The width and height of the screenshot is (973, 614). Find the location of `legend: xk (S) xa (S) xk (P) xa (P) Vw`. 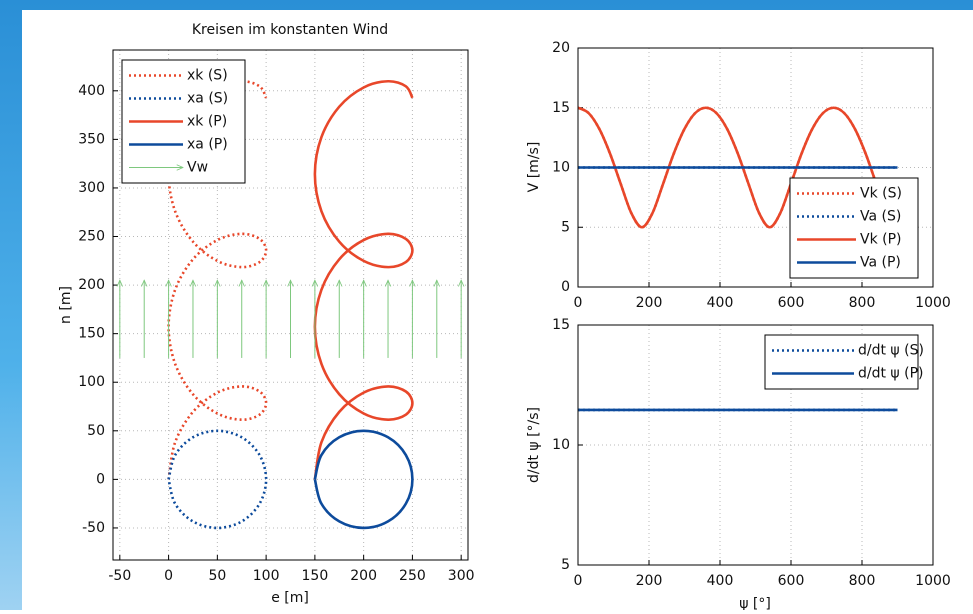

legend: xk (S) xa (S) xk (P) xa (P) Vw is located at coordinates (183, 121).